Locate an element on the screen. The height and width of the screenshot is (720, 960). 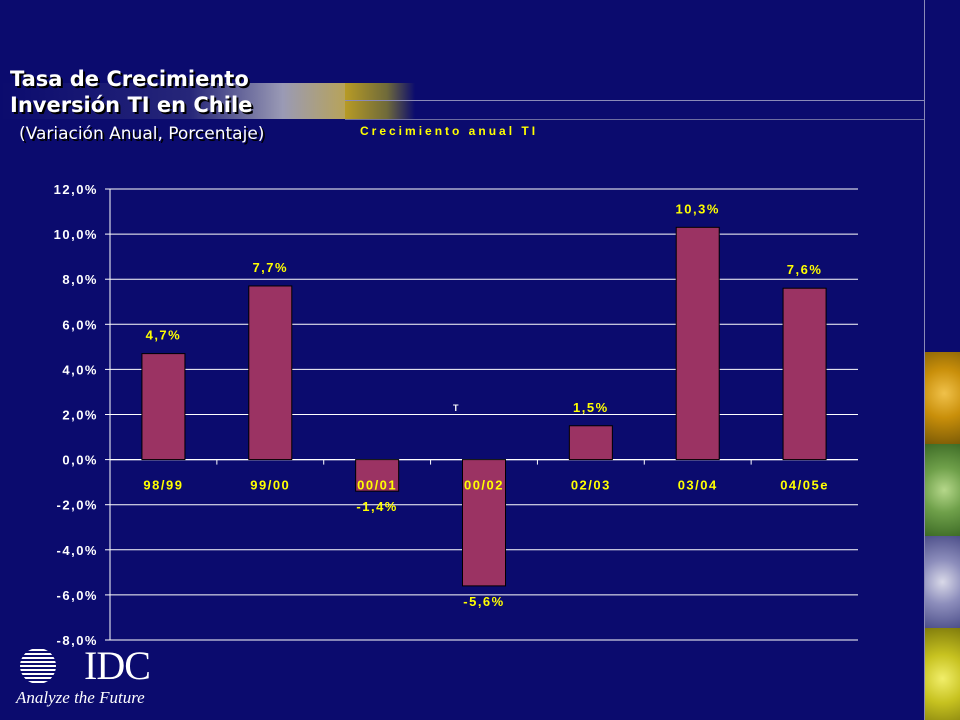
data-label: 1,5% is located at coordinates (591, 407).